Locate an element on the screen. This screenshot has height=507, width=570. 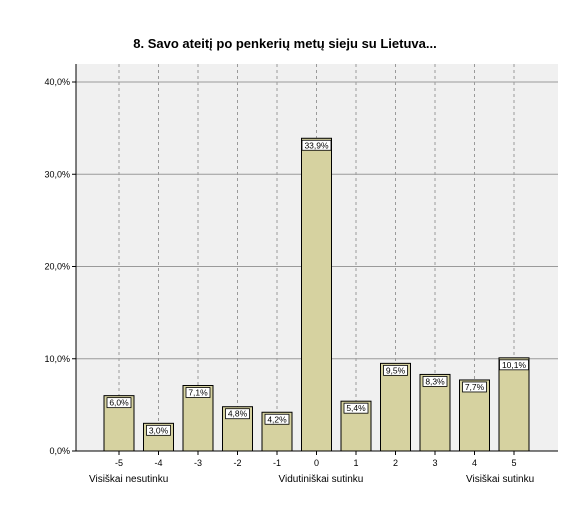
x-tick-label: 4 is located at coordinates (474, 463).